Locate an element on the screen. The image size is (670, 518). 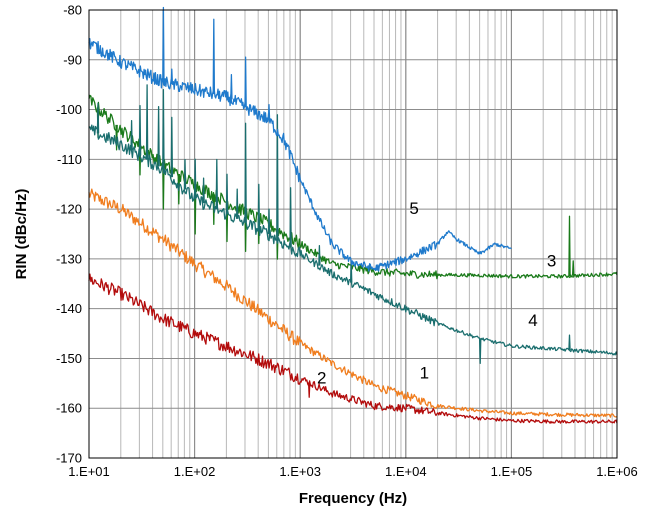
x-tick-label: 1.E+01 is located at coordinates (89, 471).